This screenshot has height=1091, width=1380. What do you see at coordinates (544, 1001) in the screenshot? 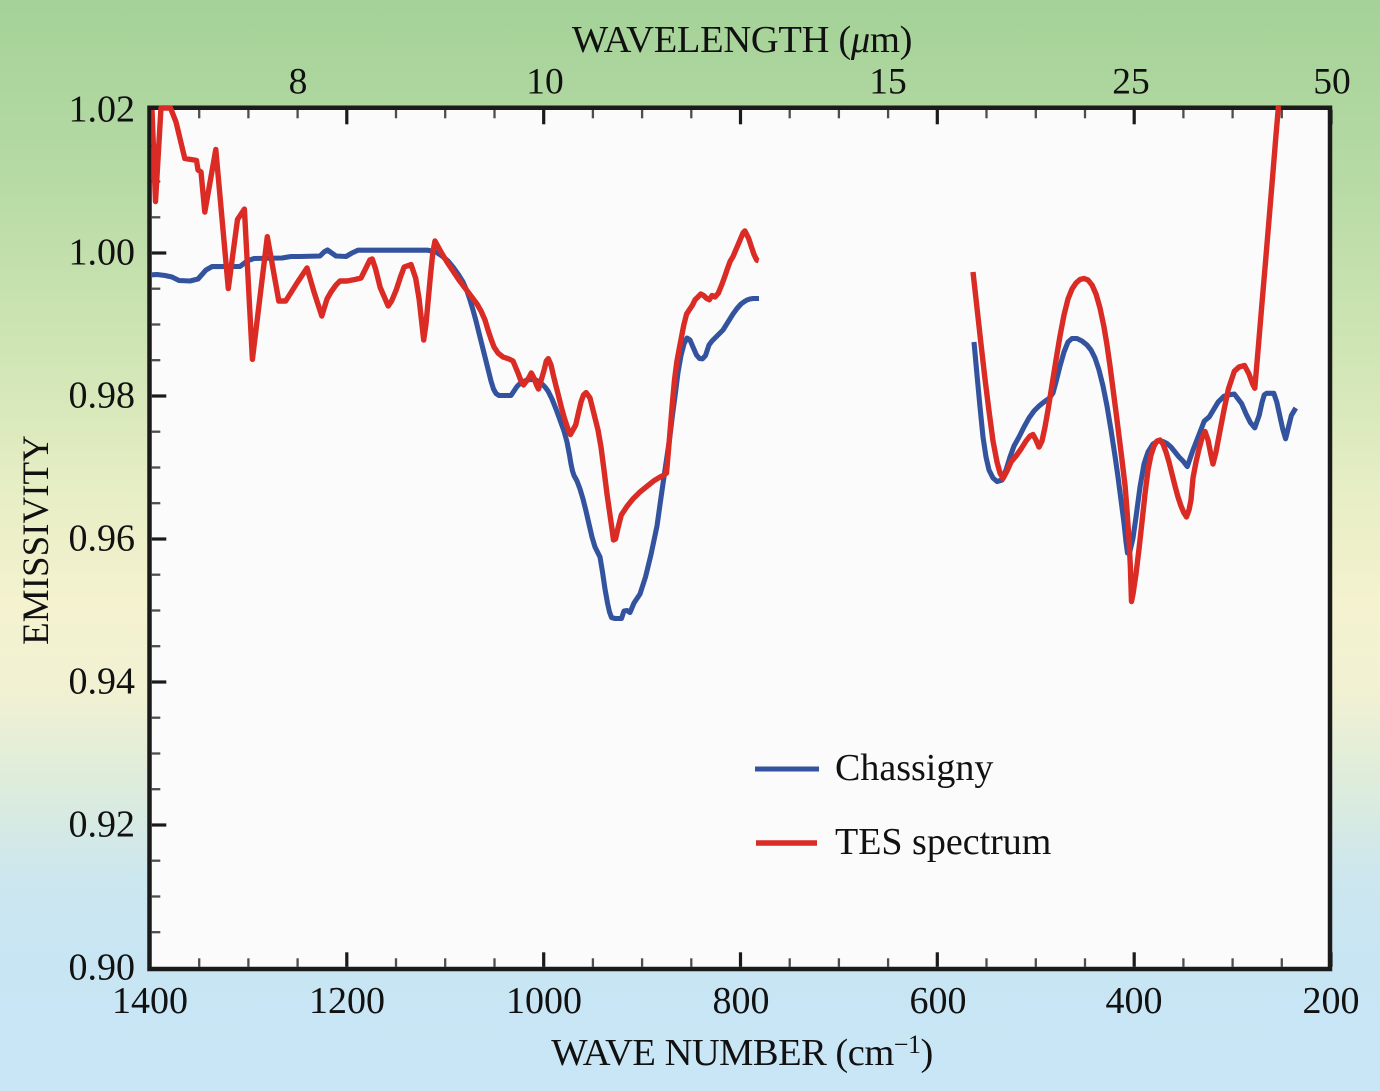
I see `svg-text: 1000` at bounding box center [544, 1001].